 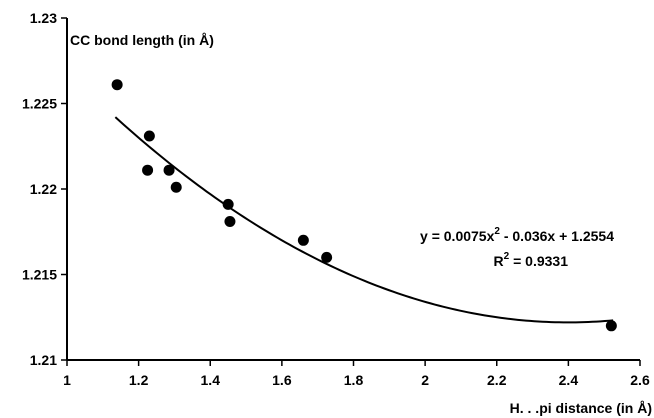 I want to click on x-tick-label: 2.6, so click(x=640, y=380).